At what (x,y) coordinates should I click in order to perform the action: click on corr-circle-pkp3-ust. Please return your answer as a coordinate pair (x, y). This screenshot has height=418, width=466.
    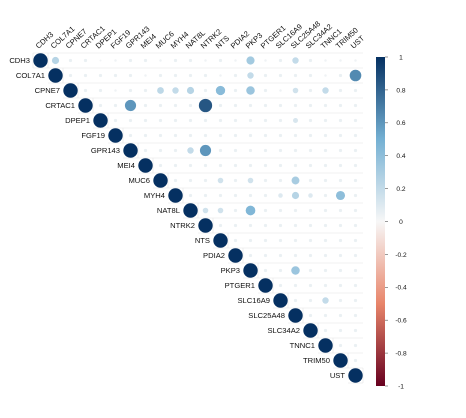
    Looking at the image, I should click on (355, 270).